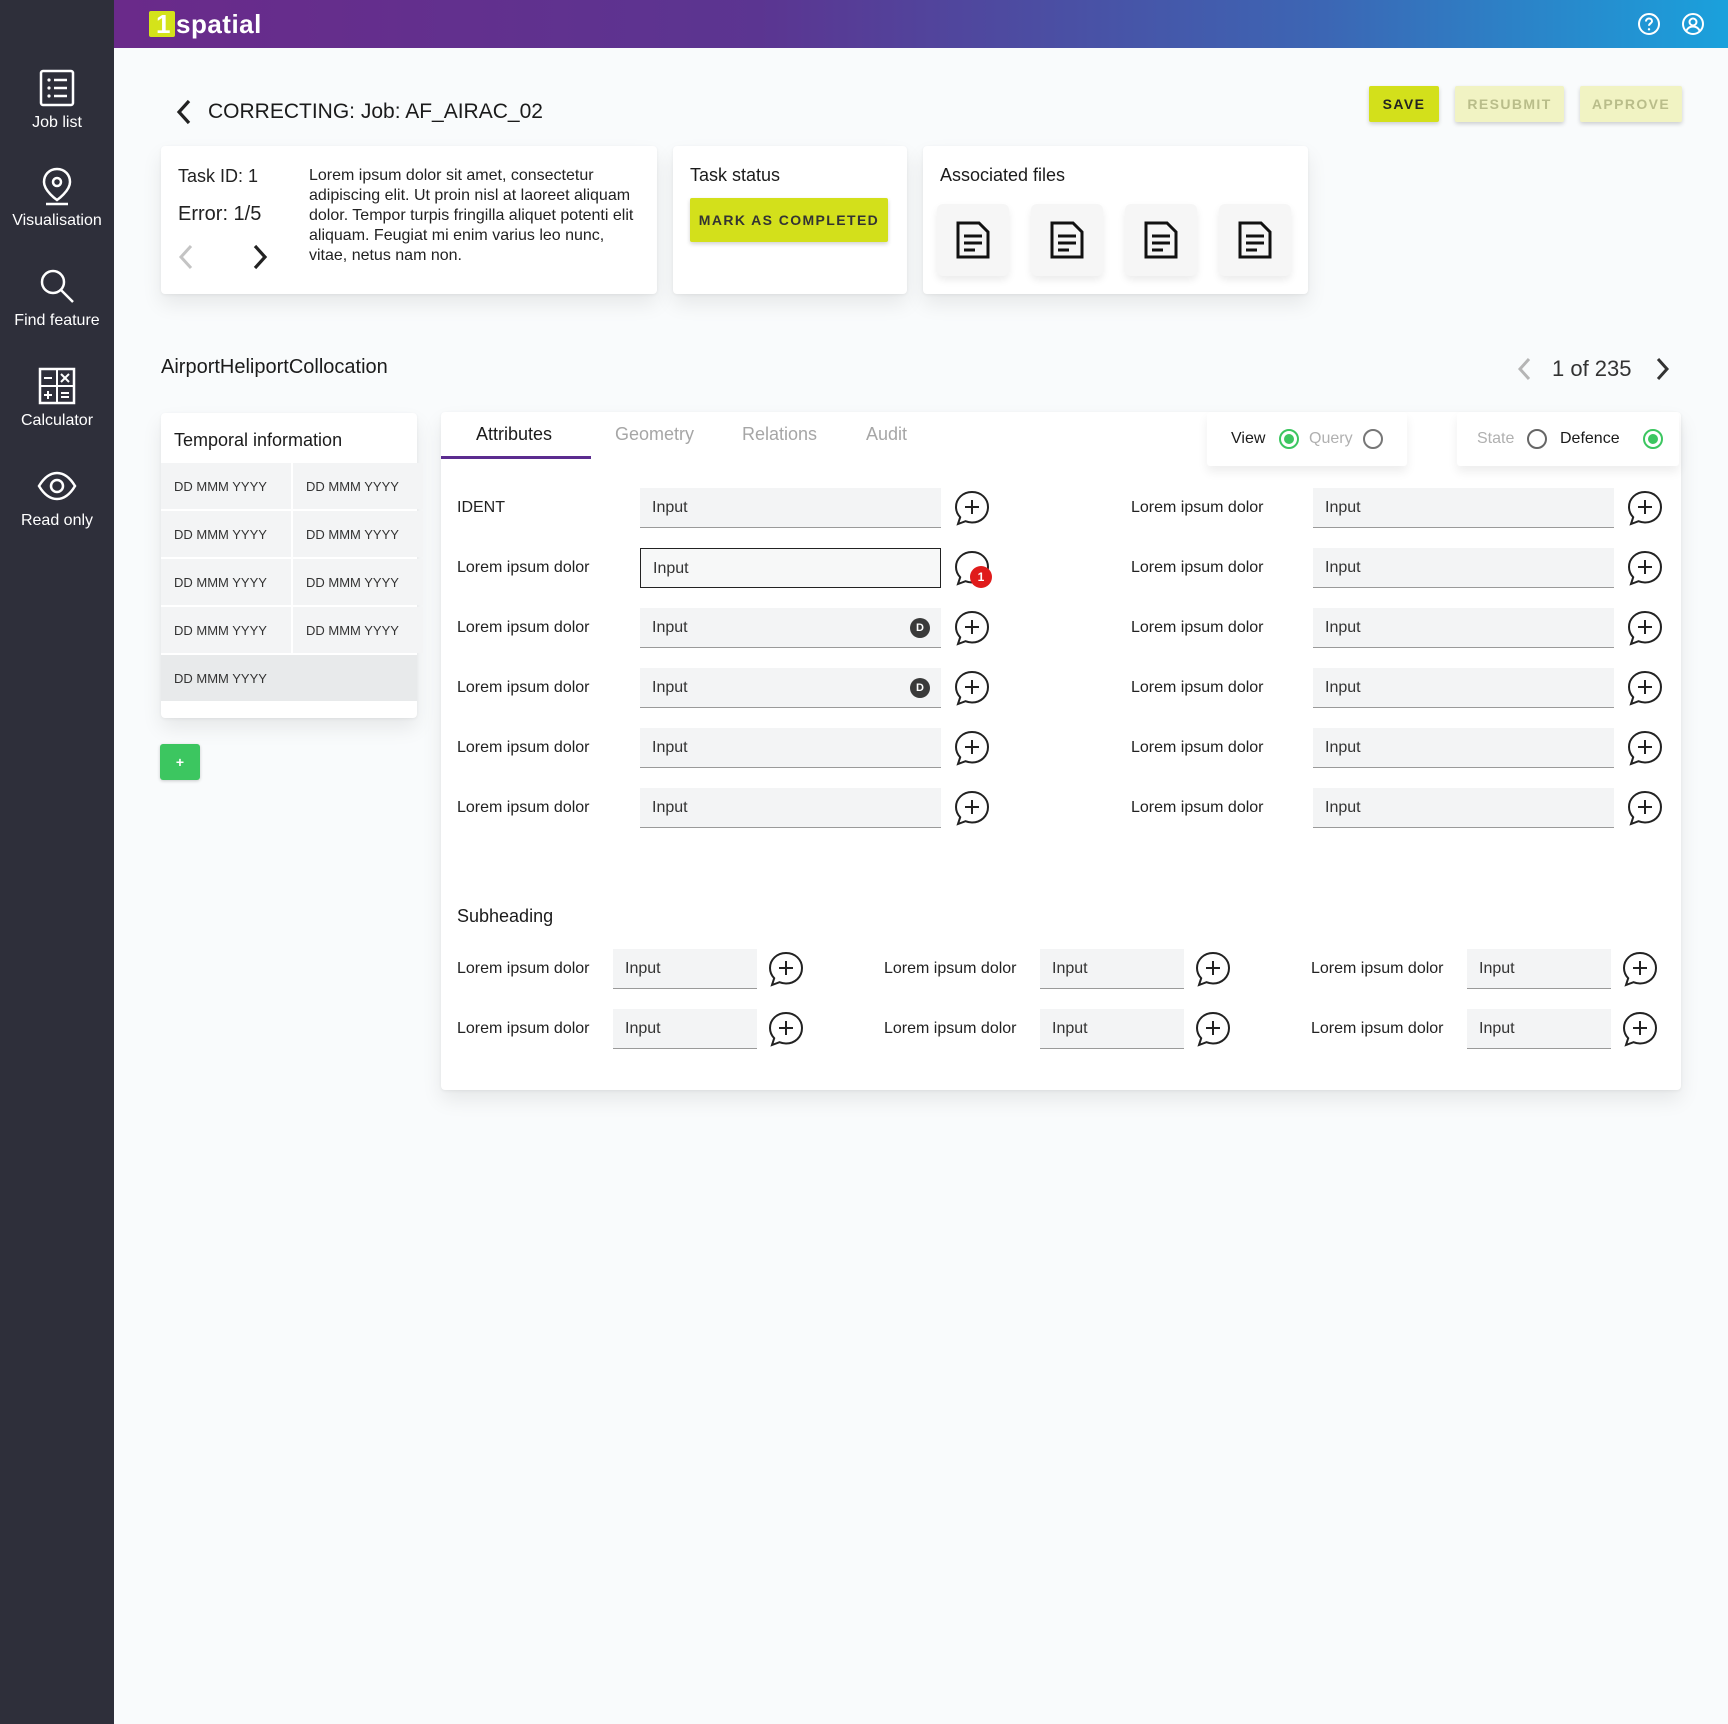 This screenshot has width=1728, height=1724. I want to click on mark-as-completed-button: MARK AS COMPLETED, so click(789, 220).